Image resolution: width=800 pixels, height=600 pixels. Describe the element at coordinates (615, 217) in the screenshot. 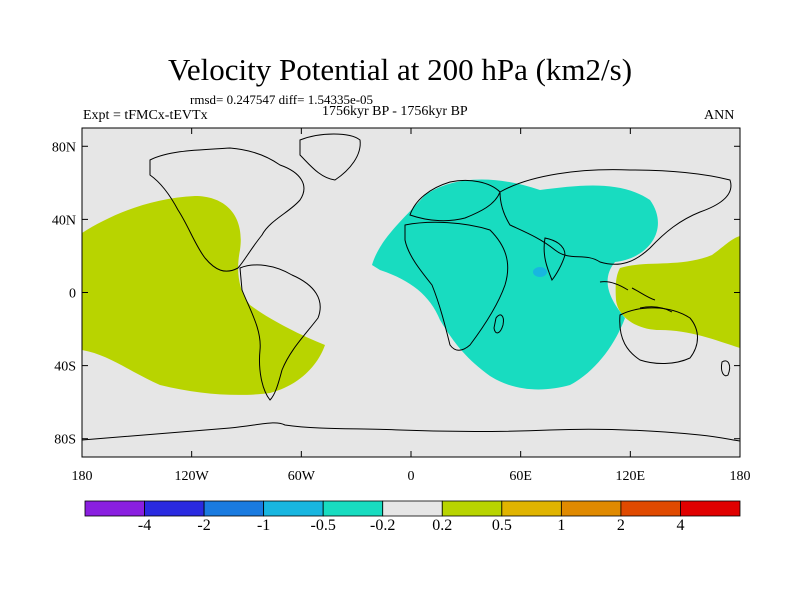

I see `coast-asia` at that location.